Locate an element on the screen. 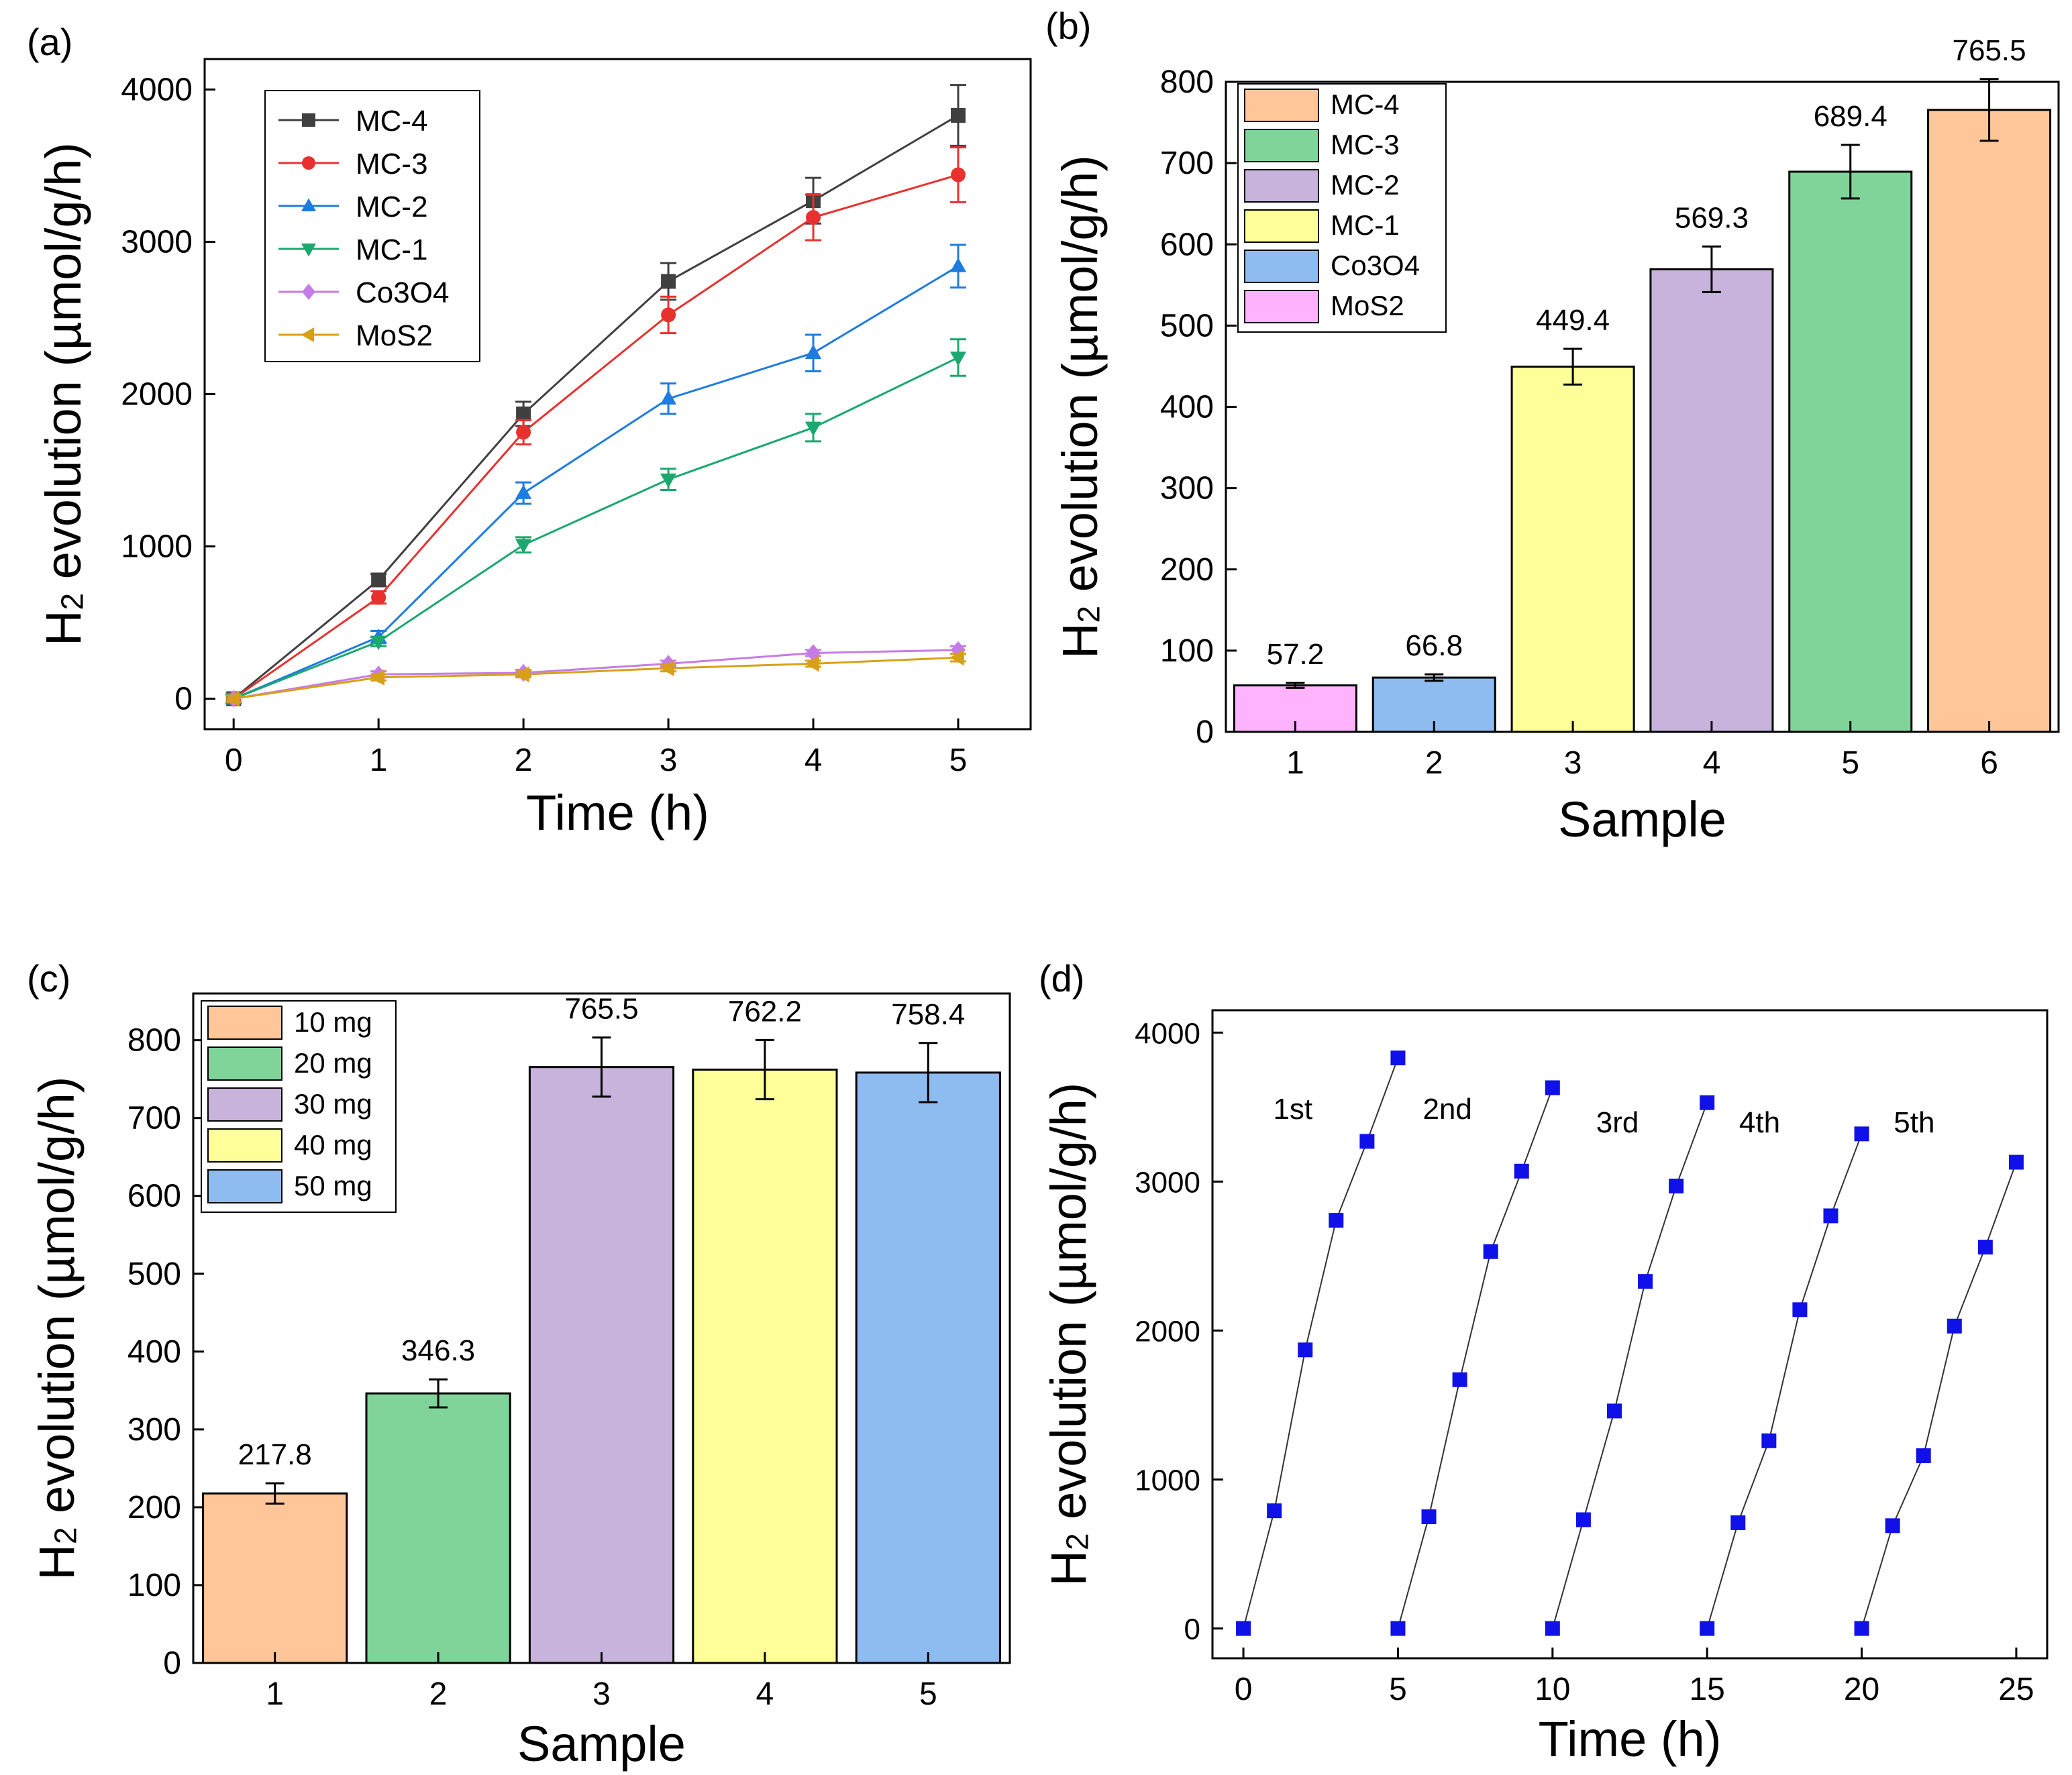 The image size is (2072, 1775). panel-label-b: (b) is located at coordinates (1068, 26).